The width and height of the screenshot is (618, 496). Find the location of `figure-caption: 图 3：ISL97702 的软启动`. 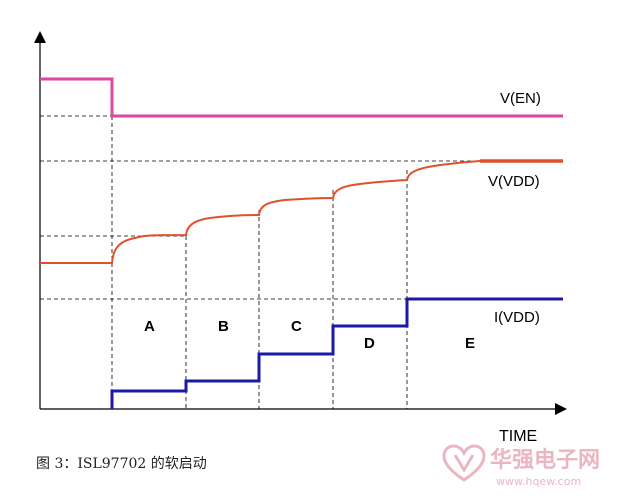

figure-caption: 图 3：ISL97702 的软启动 is located at coordinates (121, 464).